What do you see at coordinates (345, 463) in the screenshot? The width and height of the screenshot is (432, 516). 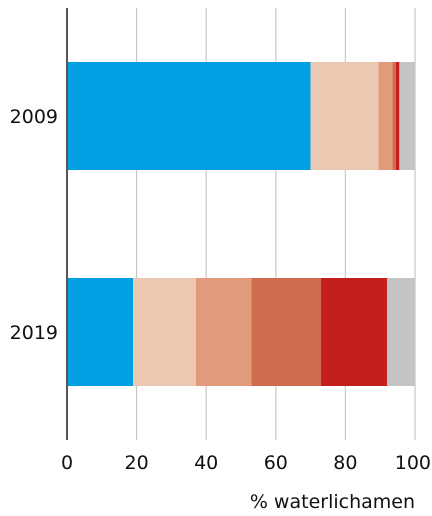 I see `x-tick-label: 80` at bounding box center [345, 463].